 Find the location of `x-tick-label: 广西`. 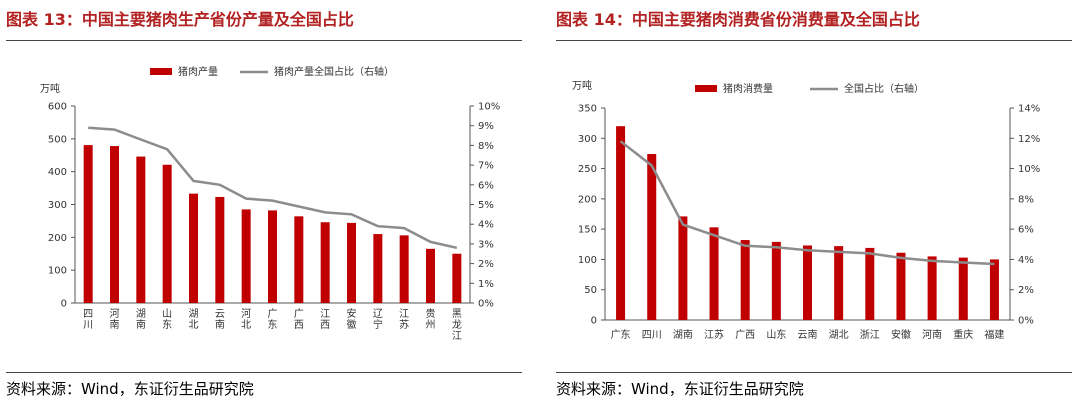

x-tick-label: 广西 is located at coordinates (299, 319).